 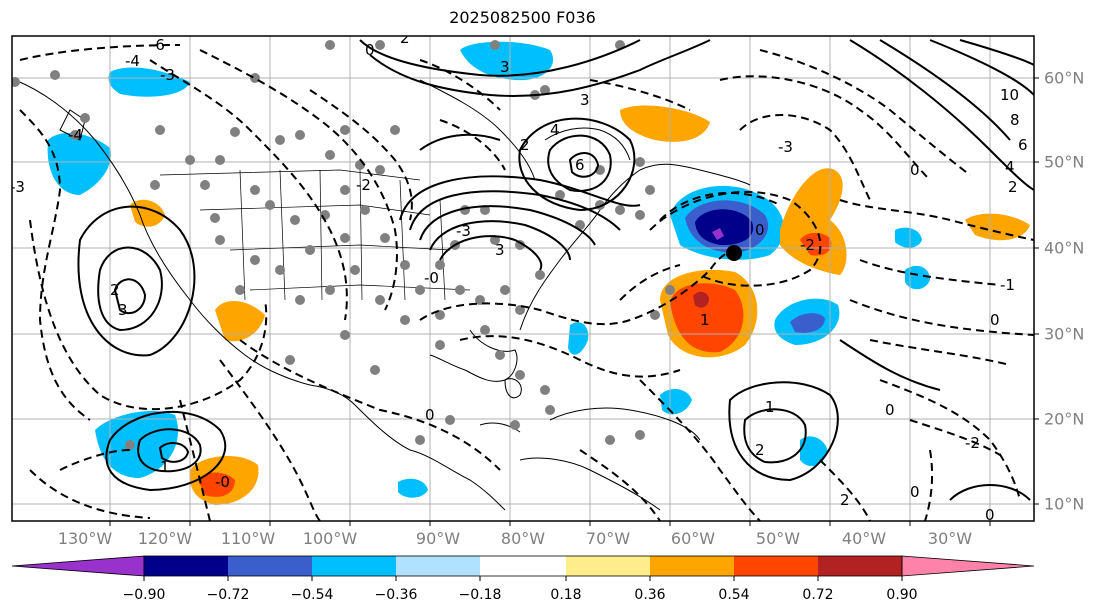 What do you see at coordinates (902, 595) in the screenshot?
I see `colorbar-tick-label: 0.90` at bounding box center [902, 595].